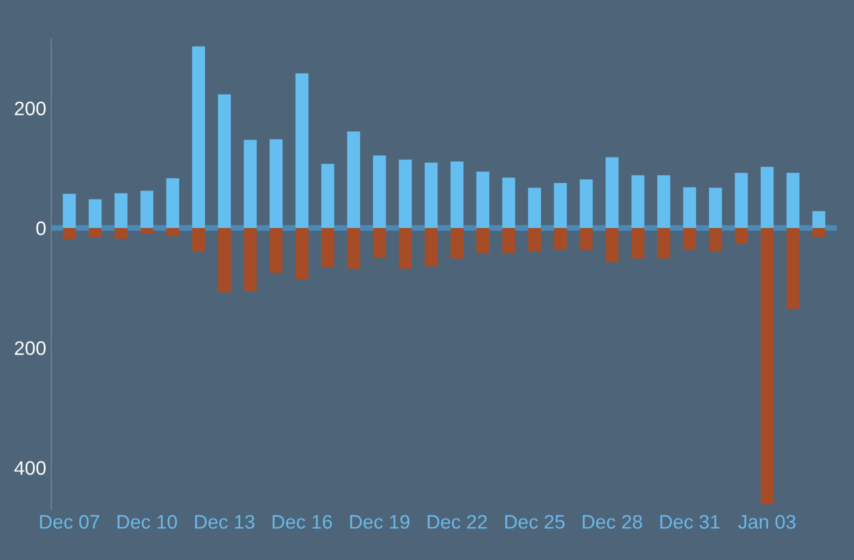 This screenshot has height=560, width=854. I want to click on x-tick-label: Dec 10, so click(147, 521).